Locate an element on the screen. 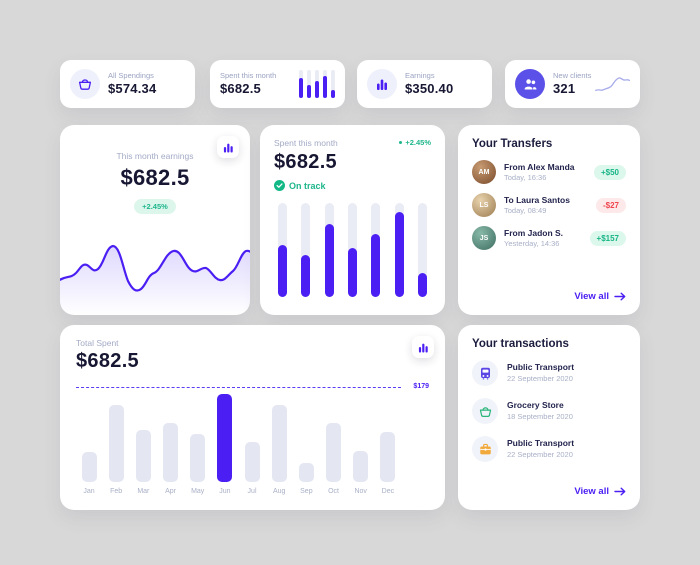 Image resolution: width=700 pixels, height=565 pixels. month-column: Oct is located at coordinates (334, 441).